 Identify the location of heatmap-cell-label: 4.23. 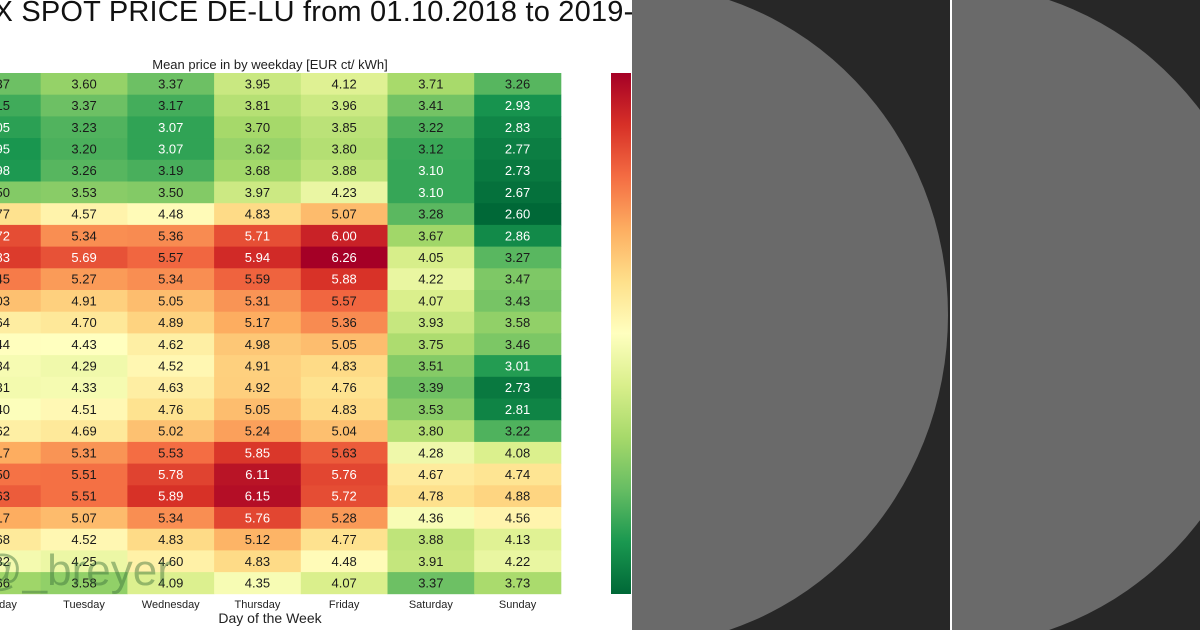
(343, 192).